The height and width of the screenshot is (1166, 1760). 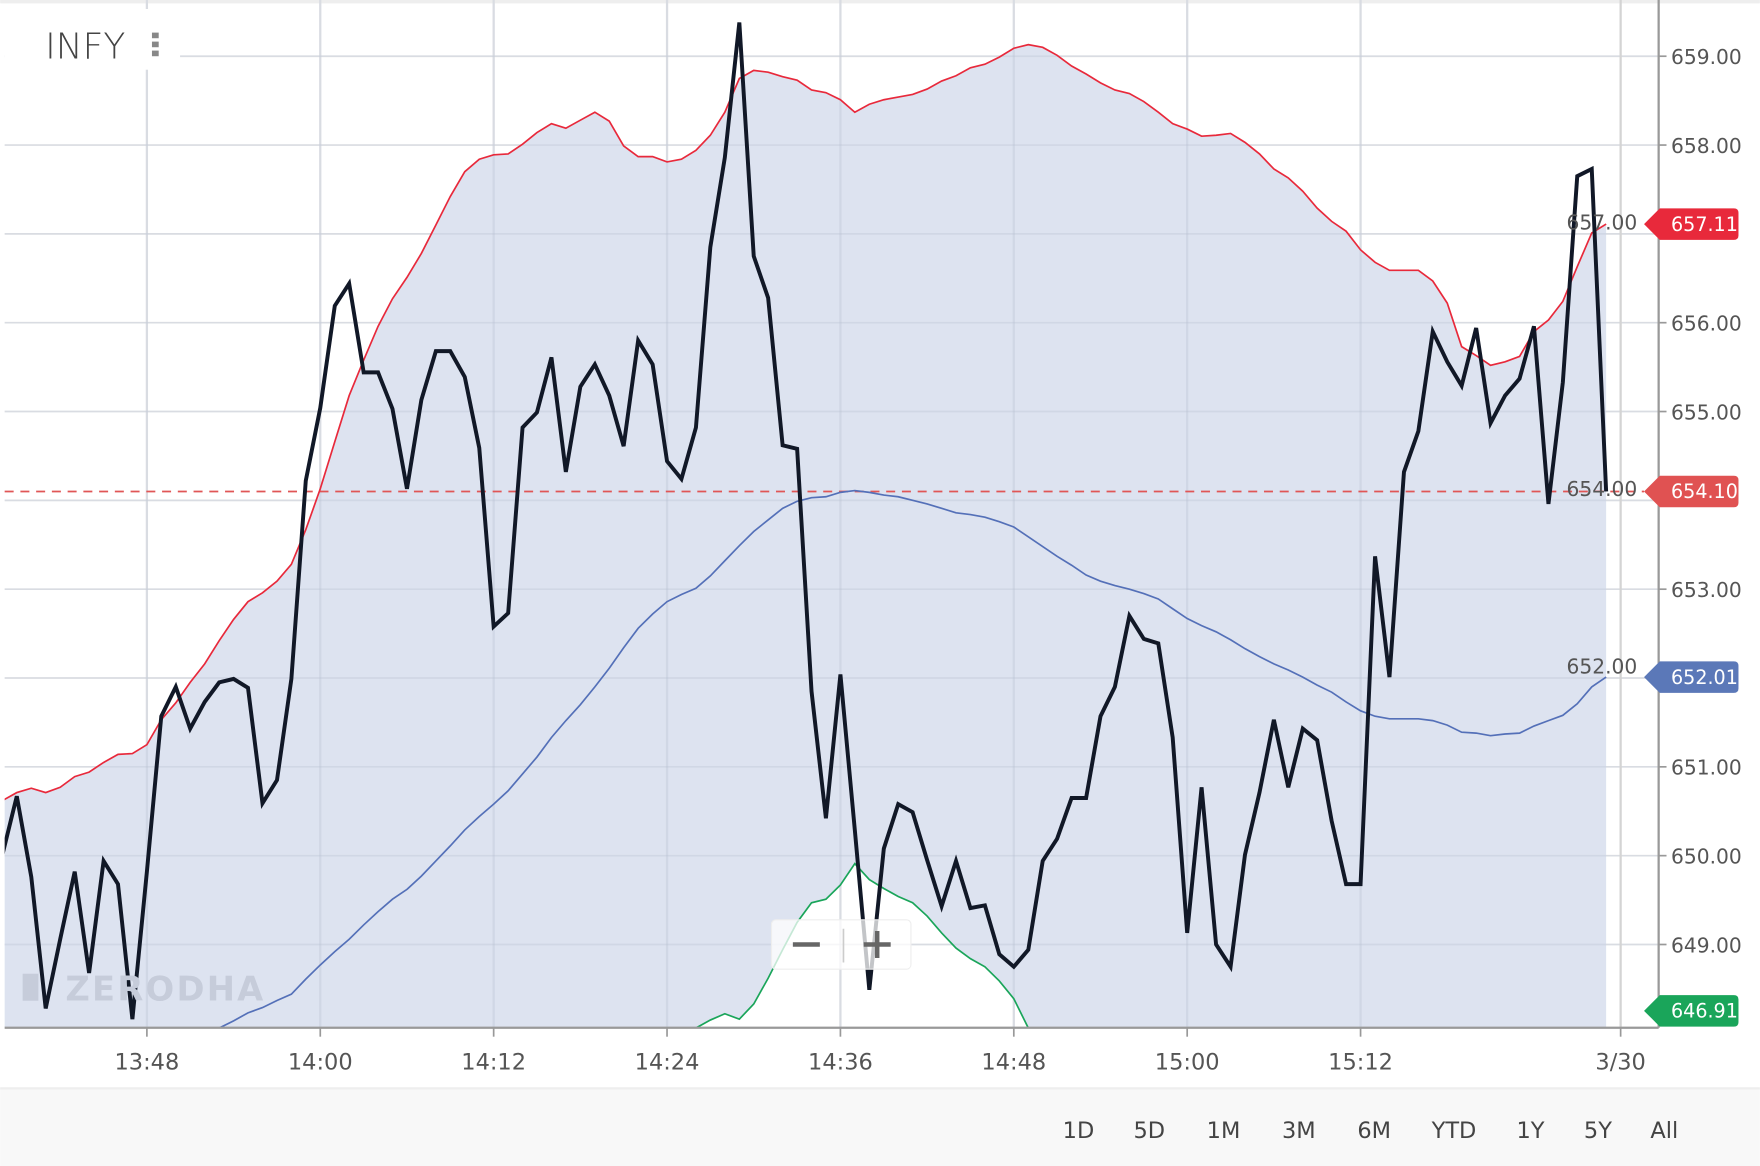 What do you see at coordinates (30, 987) in the screenshot?
I see `watermark-logo` at bounding box center [30, 987].